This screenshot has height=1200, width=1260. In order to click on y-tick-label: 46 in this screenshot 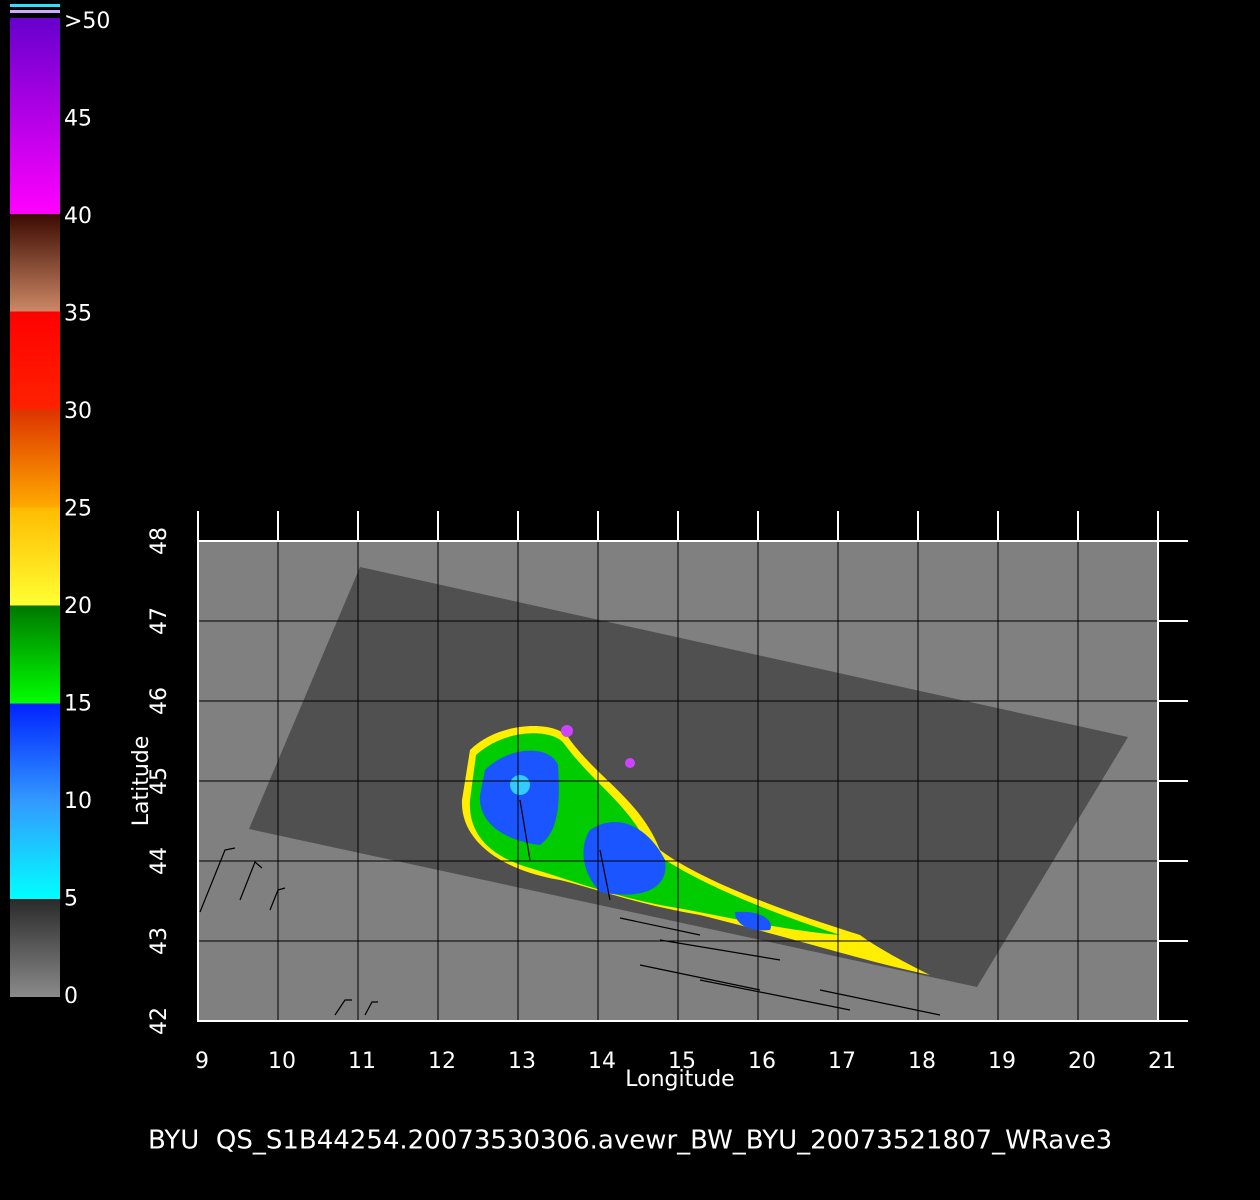, I will do `click(159, 701)`.